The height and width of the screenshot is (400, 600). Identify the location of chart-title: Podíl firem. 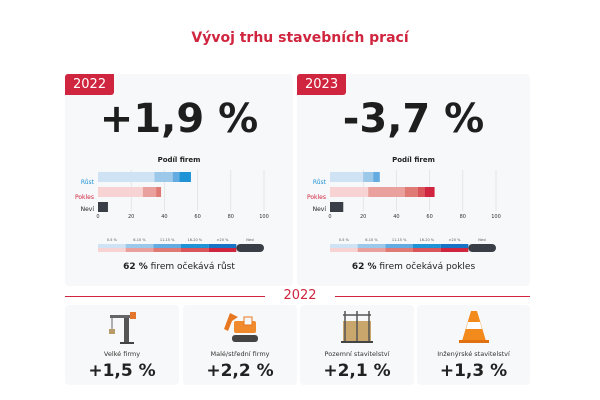
(179, 160).